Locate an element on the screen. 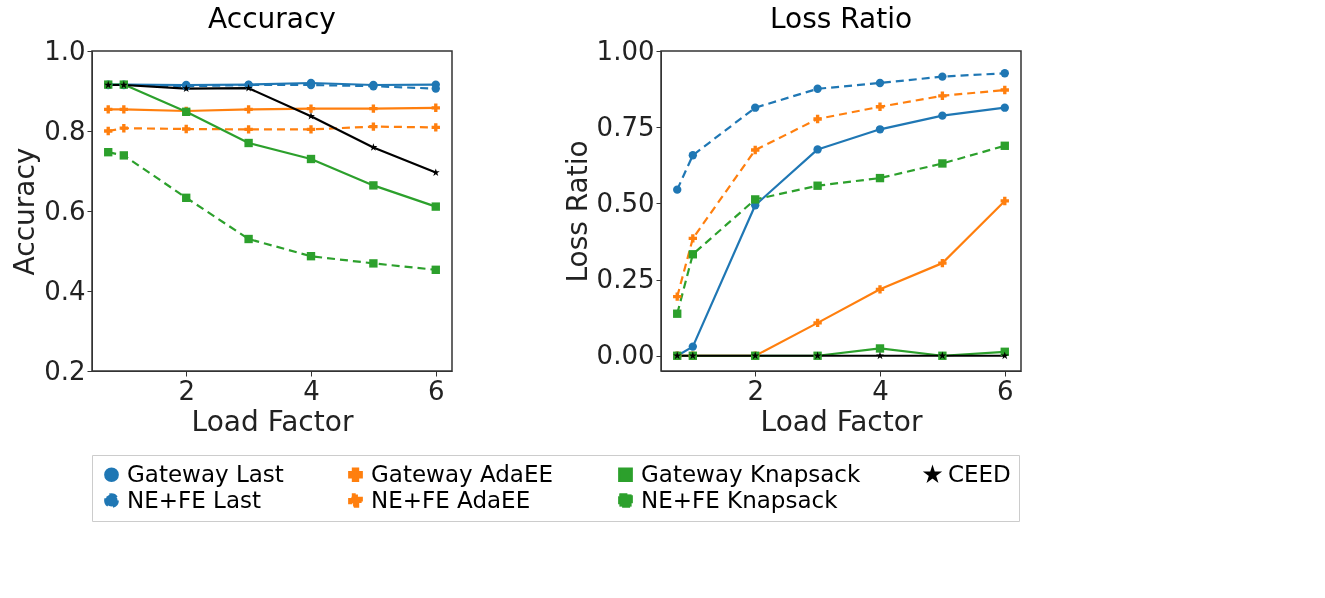 The width and height of the screenshot is (1325, 598). y-tick-label: 0.4 is located at coordinates (65, 290).